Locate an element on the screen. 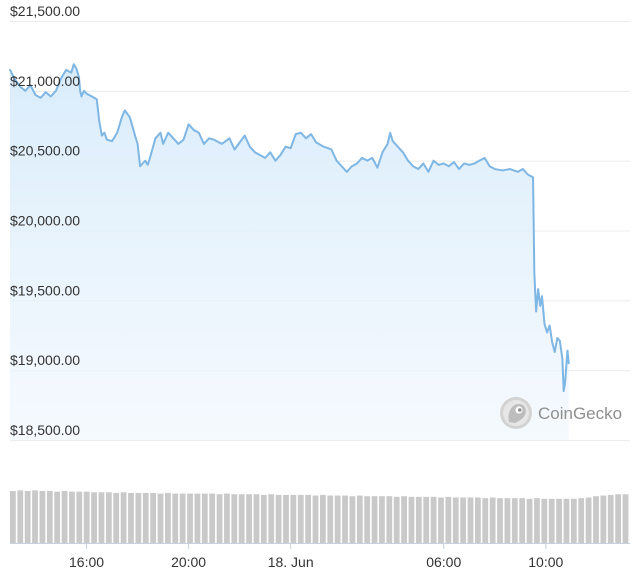  gecko-icon is located at coordinates (516, 413).